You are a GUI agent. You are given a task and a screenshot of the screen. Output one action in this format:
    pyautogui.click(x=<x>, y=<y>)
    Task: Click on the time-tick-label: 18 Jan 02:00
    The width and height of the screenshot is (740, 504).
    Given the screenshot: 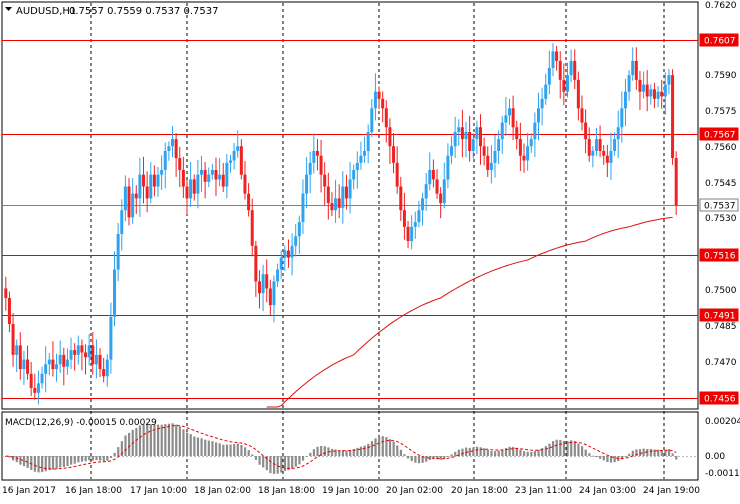 What is the action you would take?
    pyautogui.click(x=222, y=491)
    